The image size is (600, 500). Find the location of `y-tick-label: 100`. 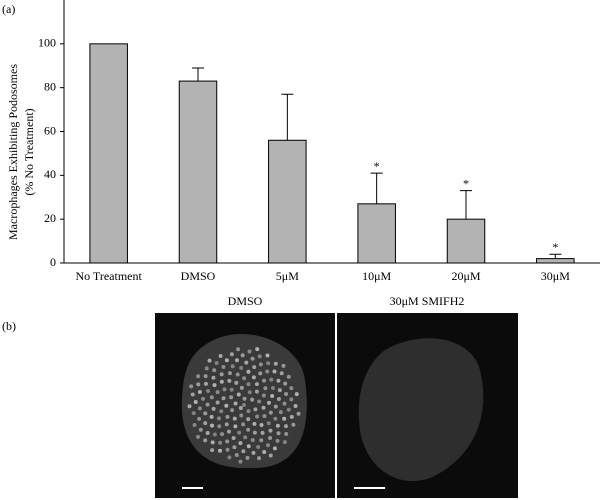

y-tick-label: 100 is located at coordinates (47, 43).